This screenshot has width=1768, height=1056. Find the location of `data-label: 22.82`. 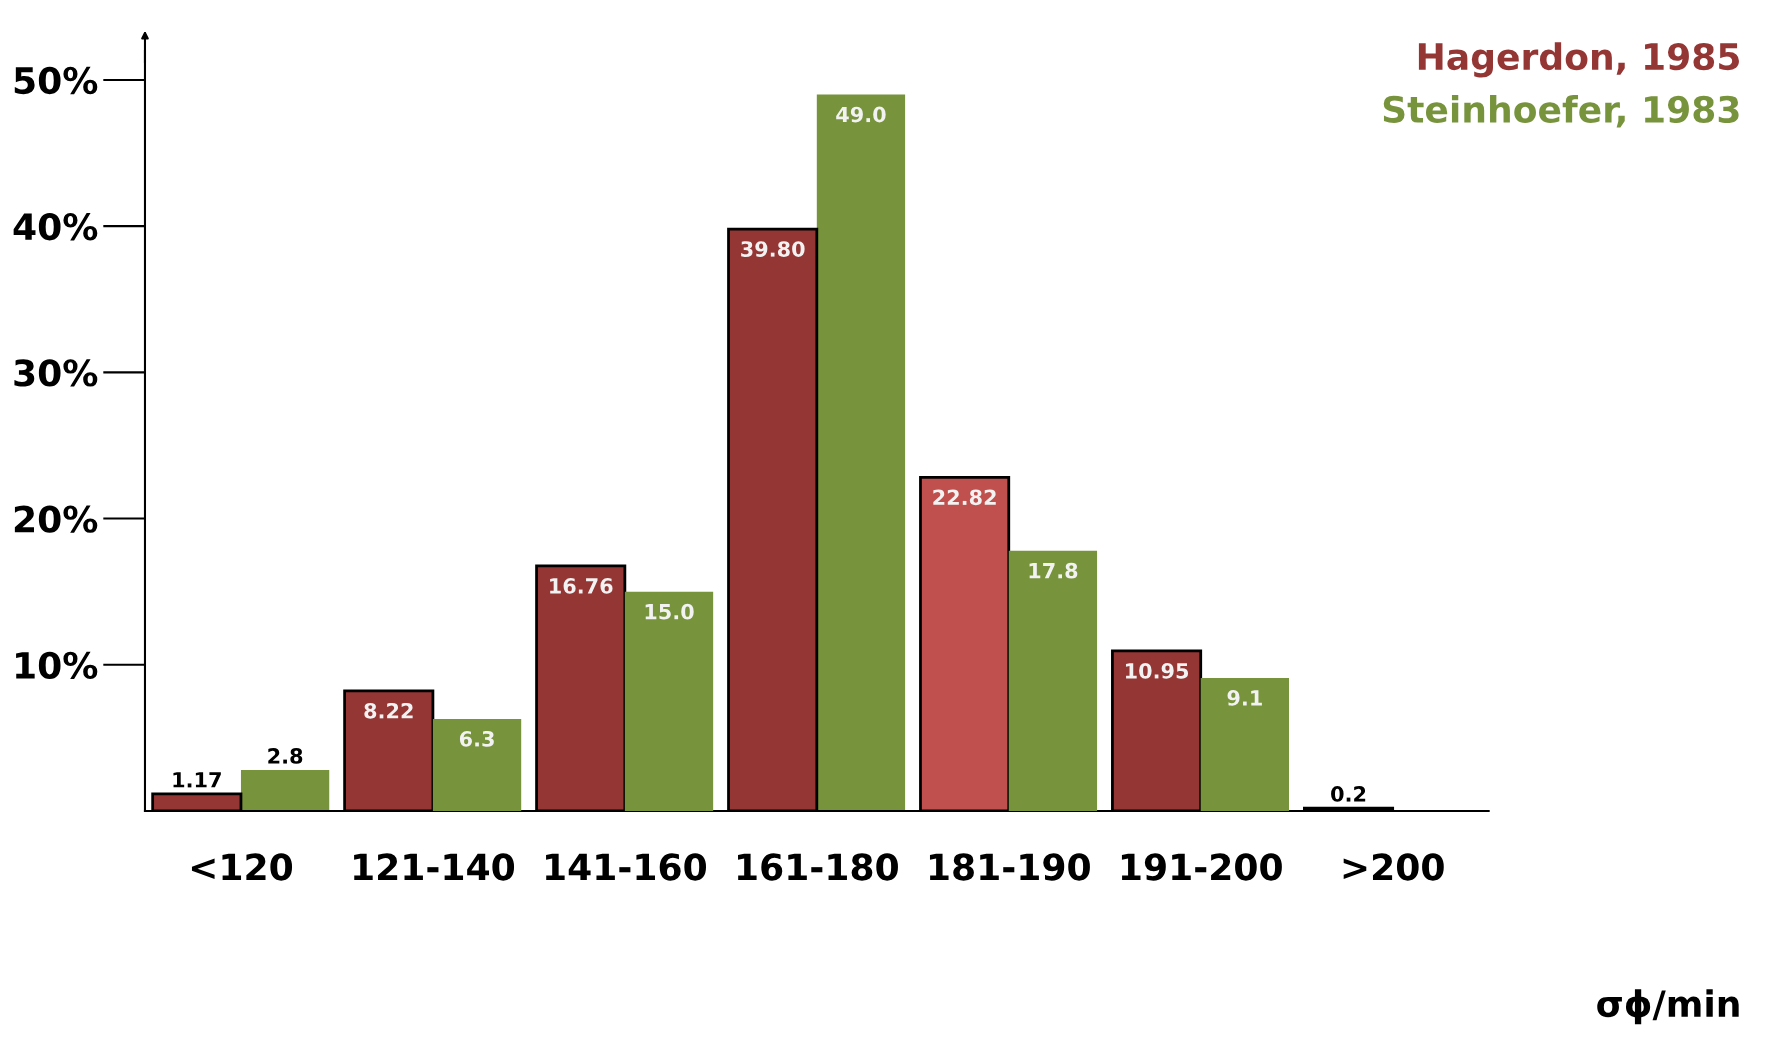

data-label: 22.82 is located at coordinates (964, 497).